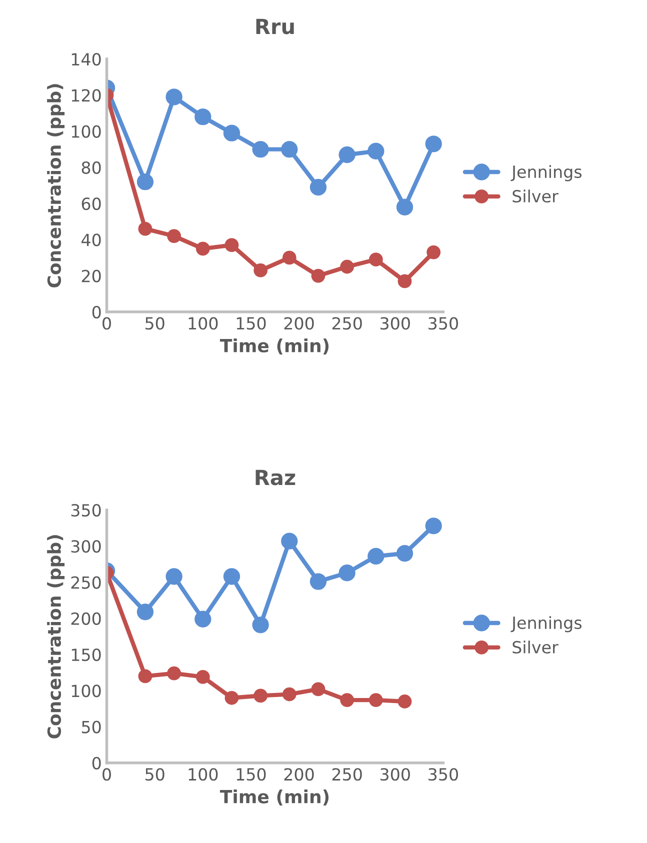  What do you see at coordinates (91, 167) in the screenshot?
I see `y-tick-label: 80` at bounding box center [91, 167].